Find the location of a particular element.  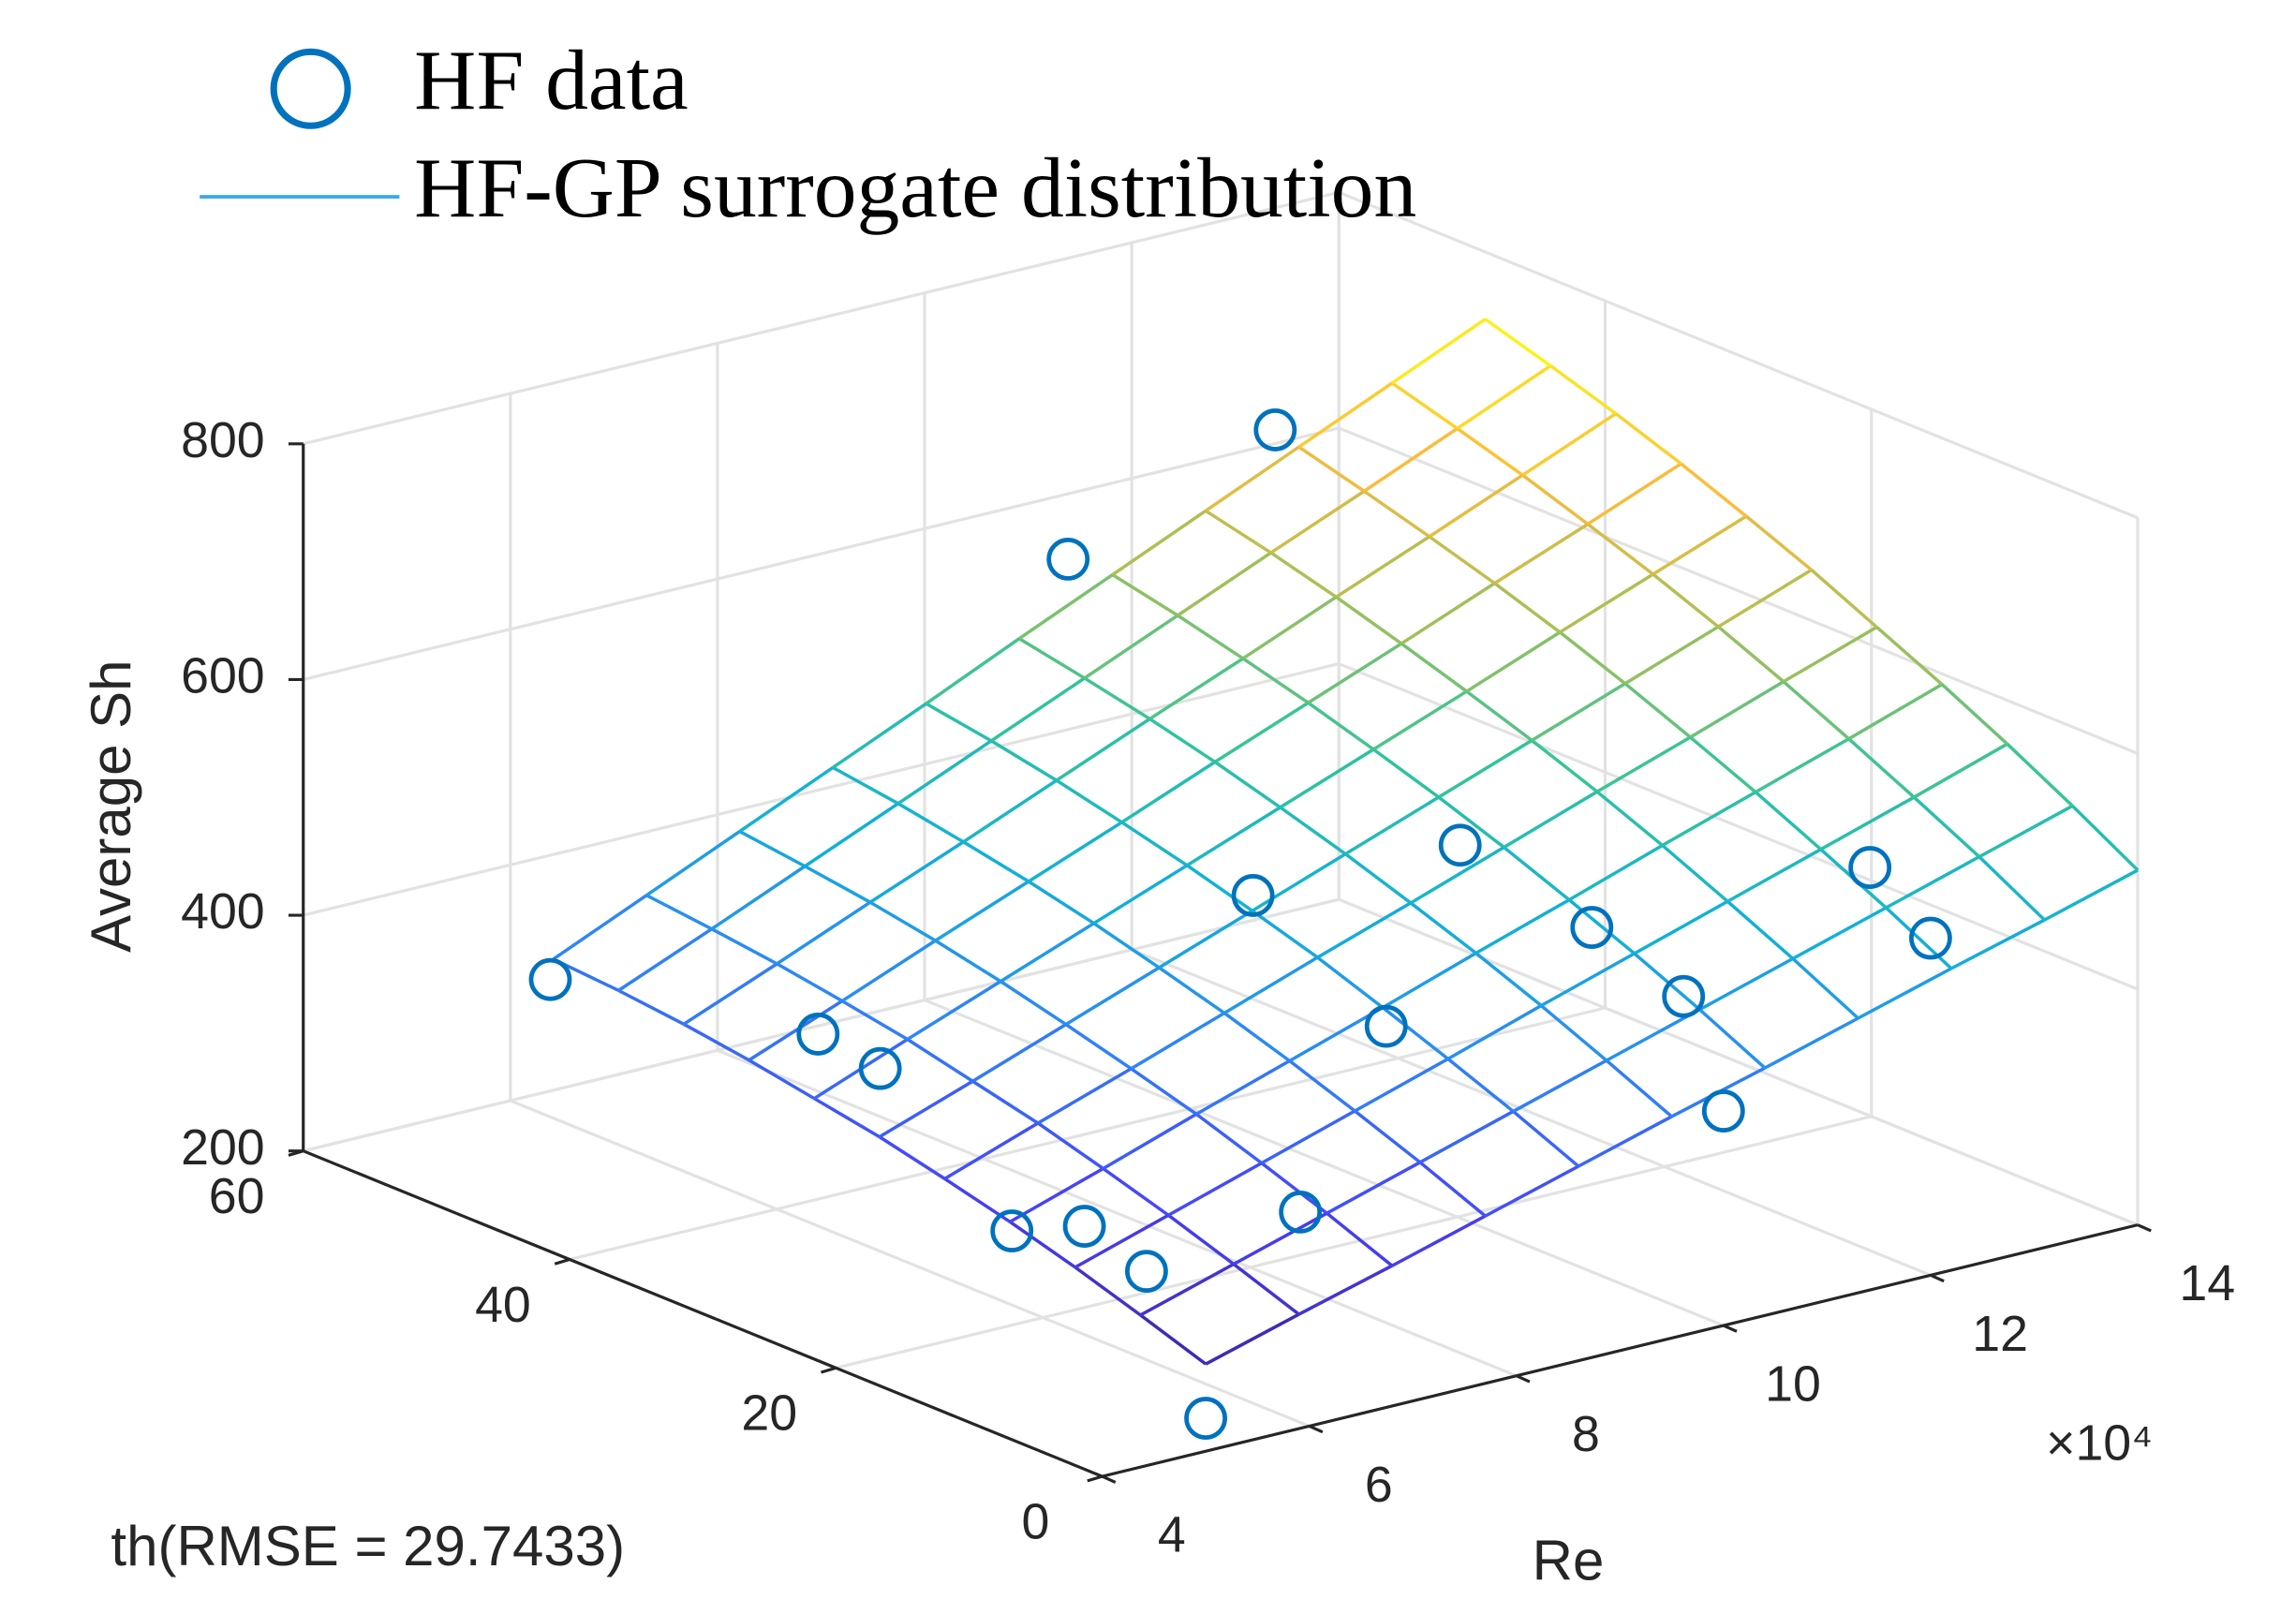

x-axis-label: Re is located at coordinates (1569, 1561).